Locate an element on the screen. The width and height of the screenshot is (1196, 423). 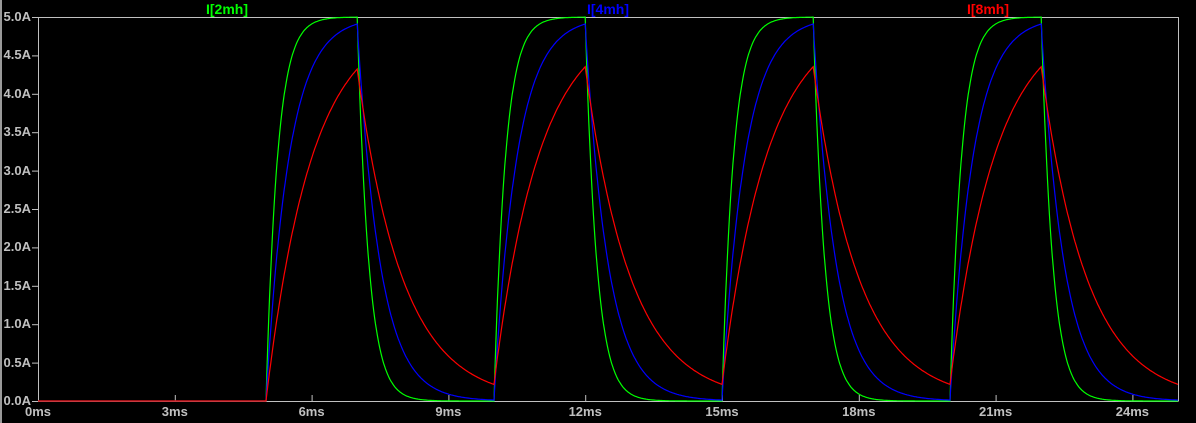
y-tick-label: 2.0A is located at coordinates (17, 247).